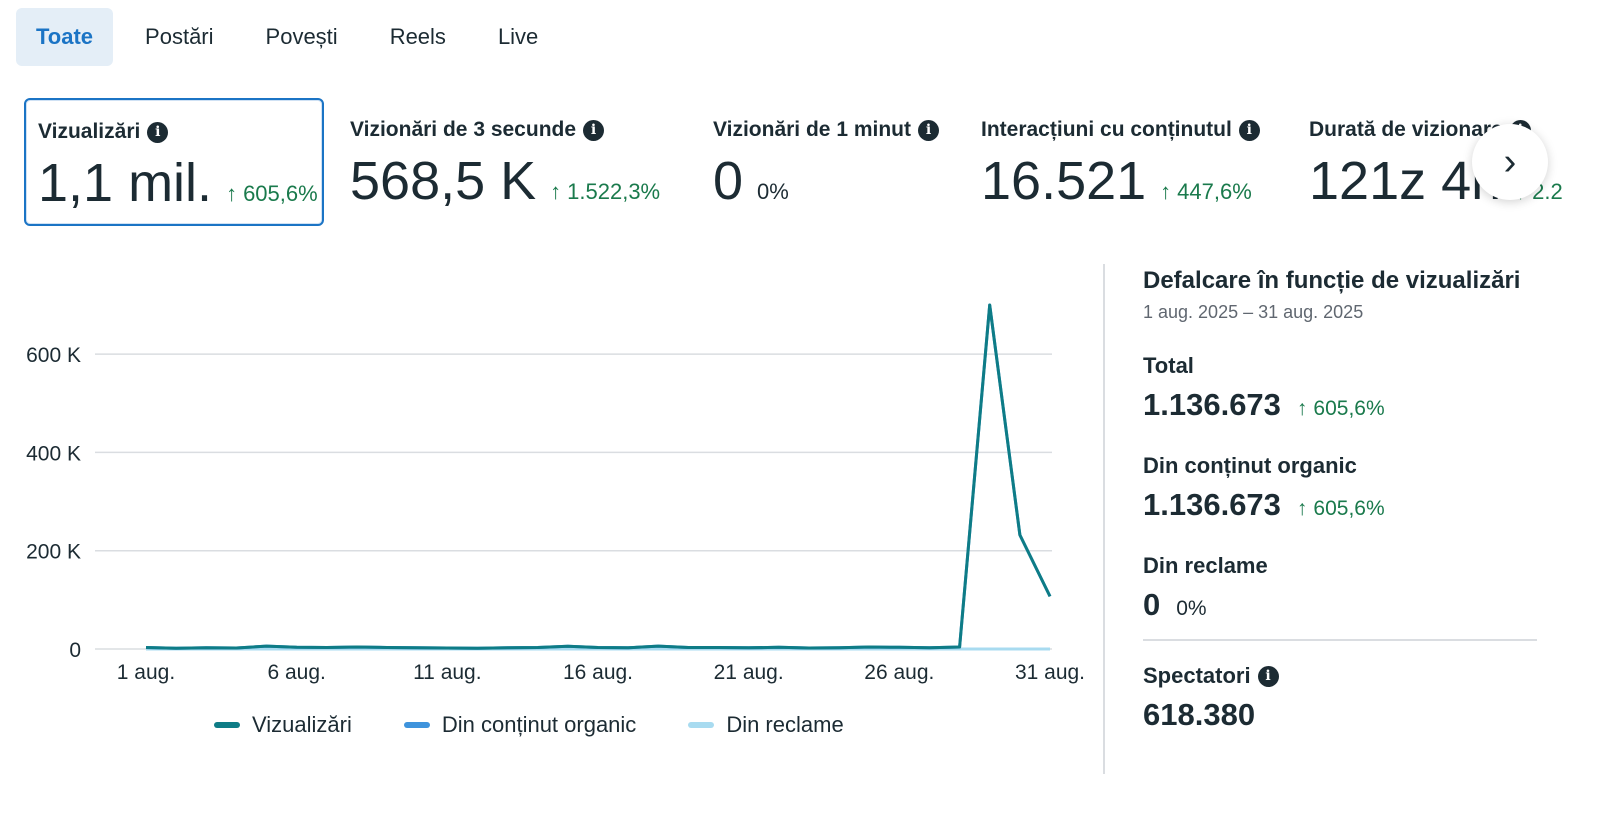 The image size is (1600, 815). I want to click on metric-value: 121z 4h, so click(1405, 181).